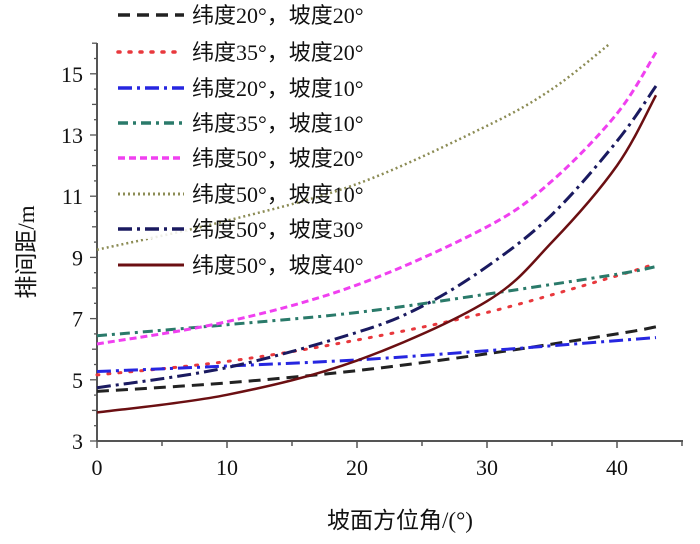  What do you see at coordinates (72, 74) in the screenshot?
I see `y-tick-label: 15` at bounding box center [72, 74].